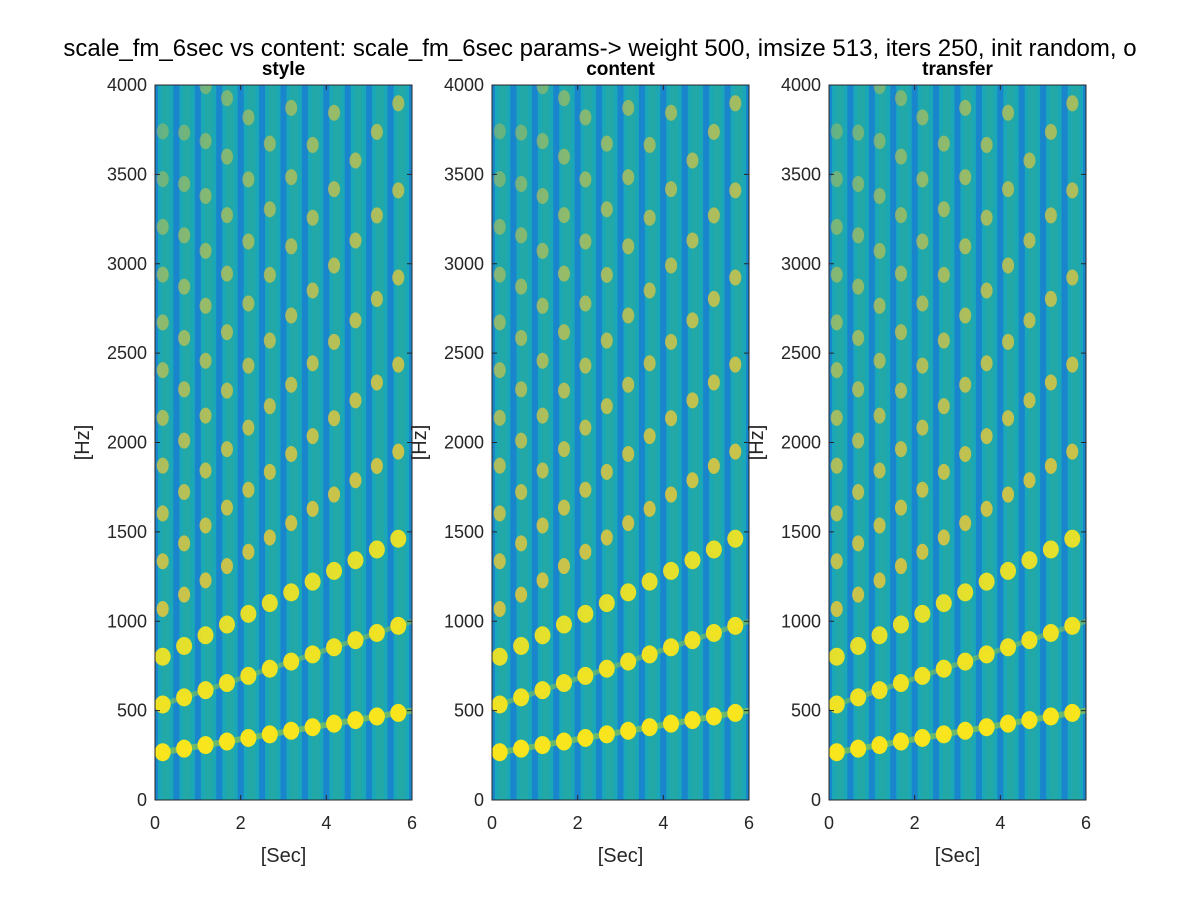  Describe the element at coordinates (801, 443) in the screenshot. I see `y-tick-label: 2000` at that location.